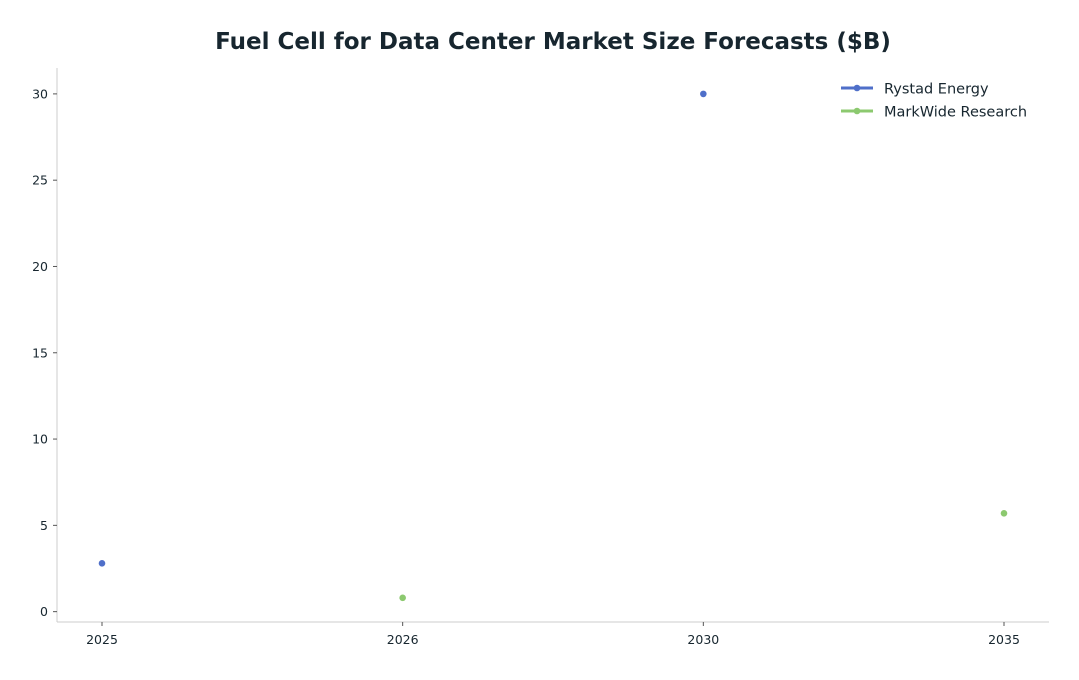  Describe the element at coordinates (403, 639) in the screenshot. I see `x-tick-label-1: 2026` at that location.